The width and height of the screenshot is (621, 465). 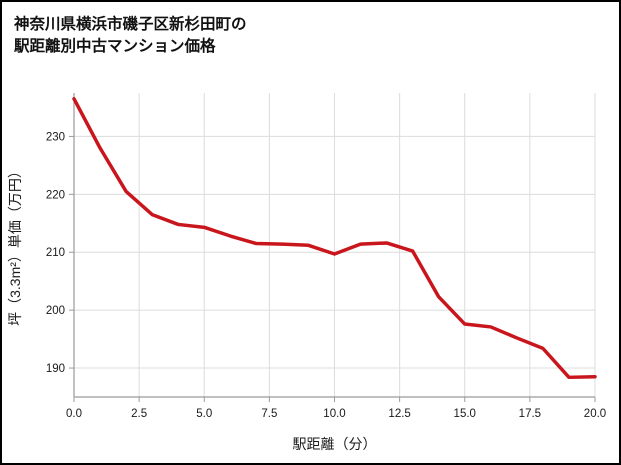 I want to click on chart-title-line1: 神奈川県横浜市磯子区新杉田町の, so click(x=130, y=24).